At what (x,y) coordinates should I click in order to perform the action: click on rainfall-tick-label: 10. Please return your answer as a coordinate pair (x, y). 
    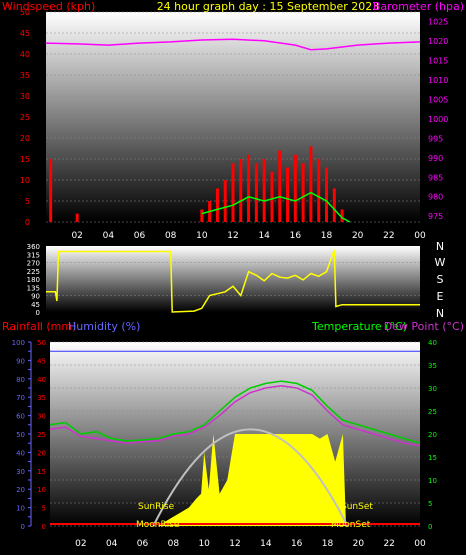
    Looking at the image, I should click on (20, 509).